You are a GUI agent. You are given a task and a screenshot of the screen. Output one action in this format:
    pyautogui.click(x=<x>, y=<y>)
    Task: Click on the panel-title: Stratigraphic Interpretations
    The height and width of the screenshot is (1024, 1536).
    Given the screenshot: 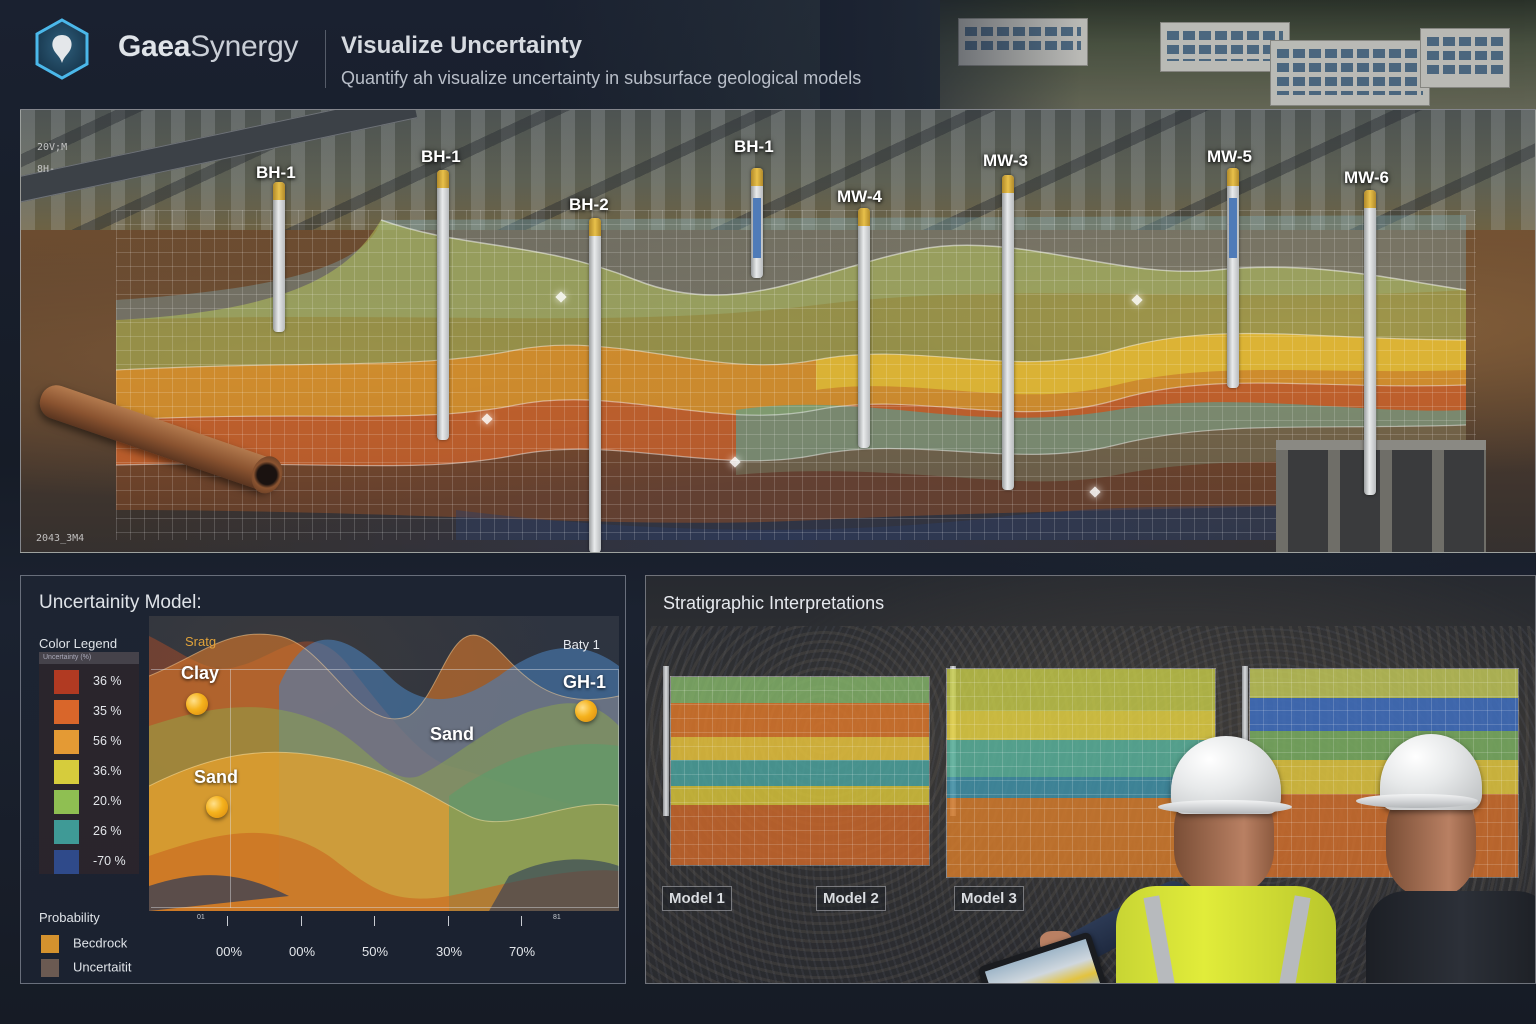 What is the action you would take?
    pyautogui.click(x=774, y=603)
    